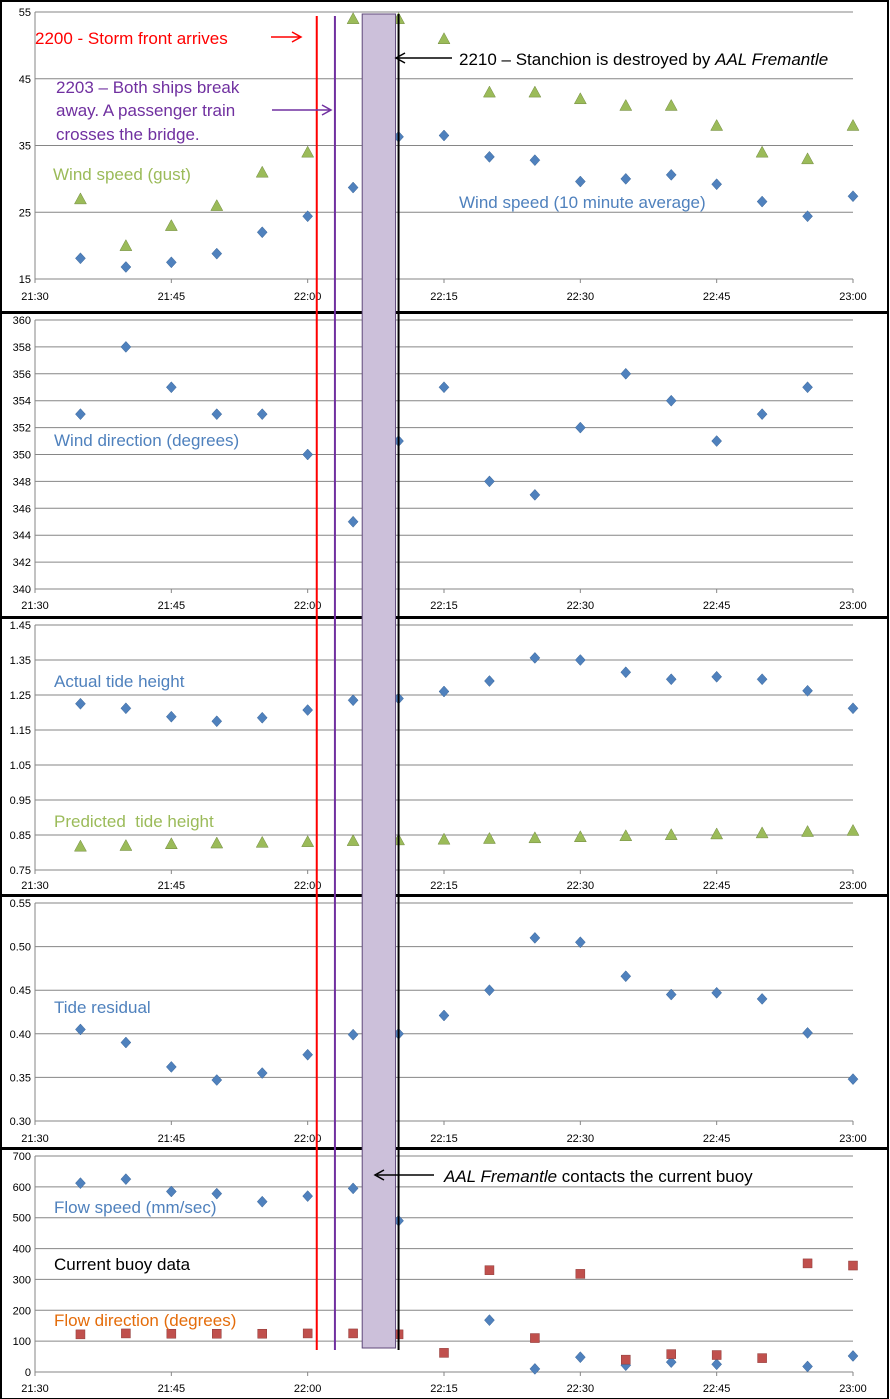 Image resolution: width=890 pixels, height=1399 pixels. I want to click on x-tick-label: 23:00, so click(853, 1389).